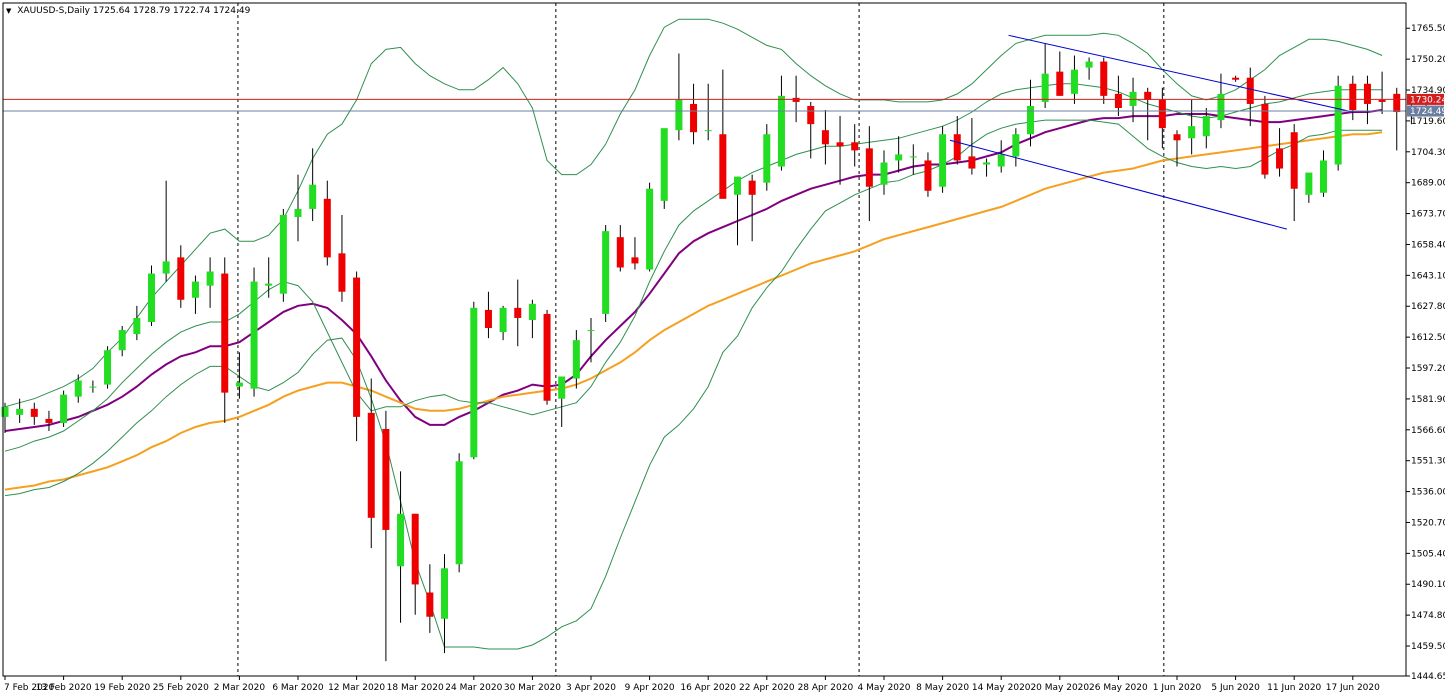 This screenshot has width=1445, height=698. What do you see at coordinates (9, 11) in the screenshot?
I see `dropdown-triangle-icon: ▼` at bounding box center [9, 11].